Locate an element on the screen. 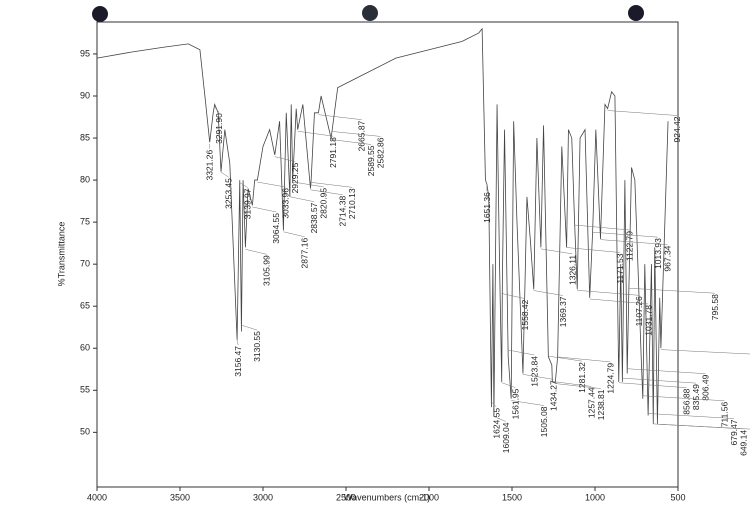 Image resolution: width=750 pixels, height=514 pixels. peak-label: 3033.96 is located at coordinates (286, 203).